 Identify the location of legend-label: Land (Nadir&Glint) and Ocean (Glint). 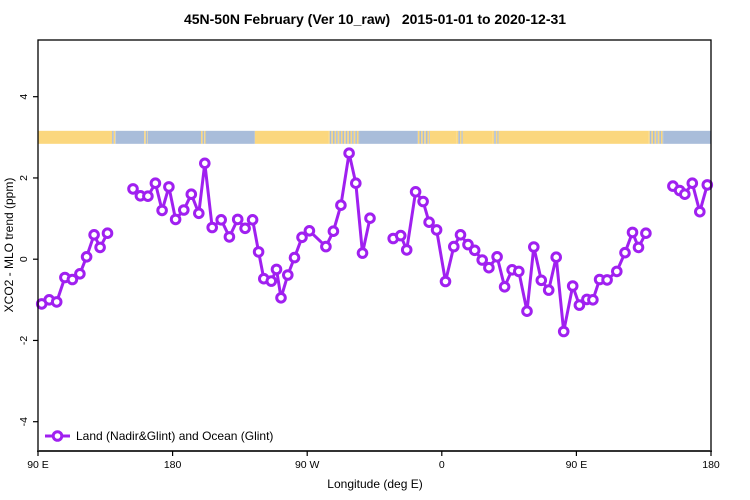
(175, 436).